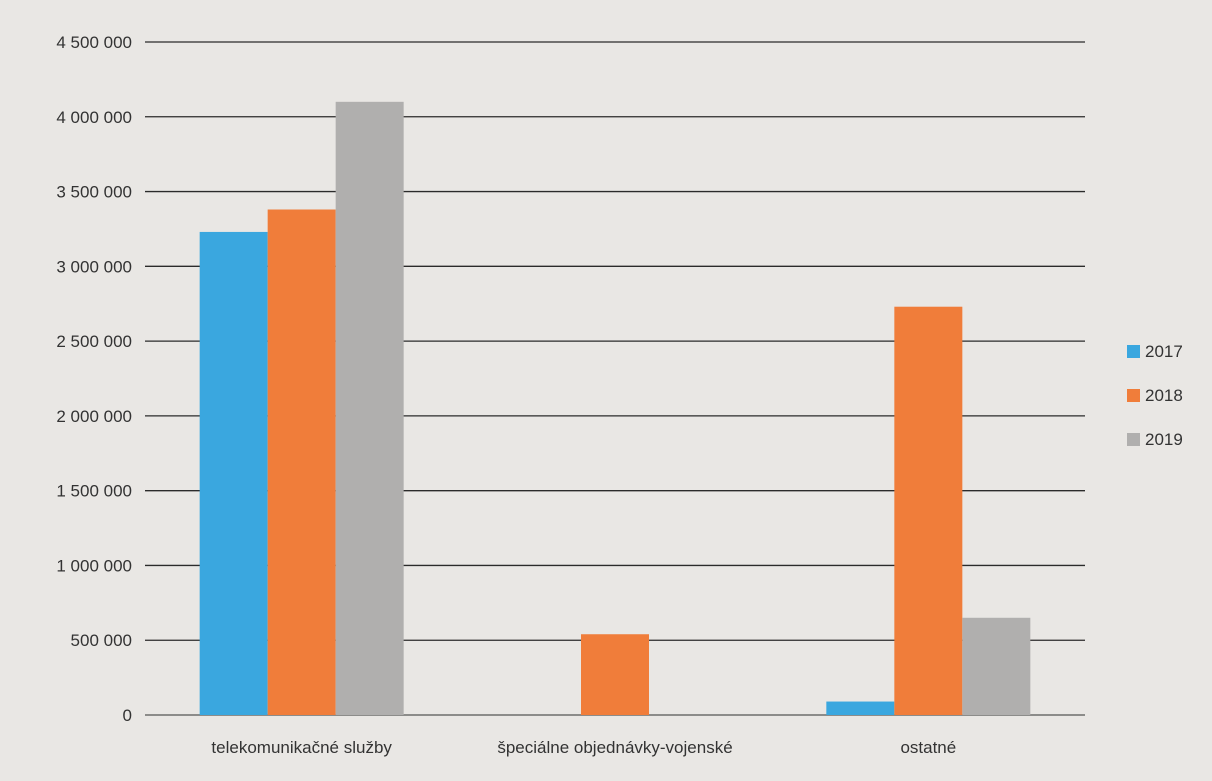 This screenshot has width=1212, height=781. What do you see at coordinates (101, 640) in the screenshot?
I see `y-tick-label: 500 000` at bounding box center [101, 640].